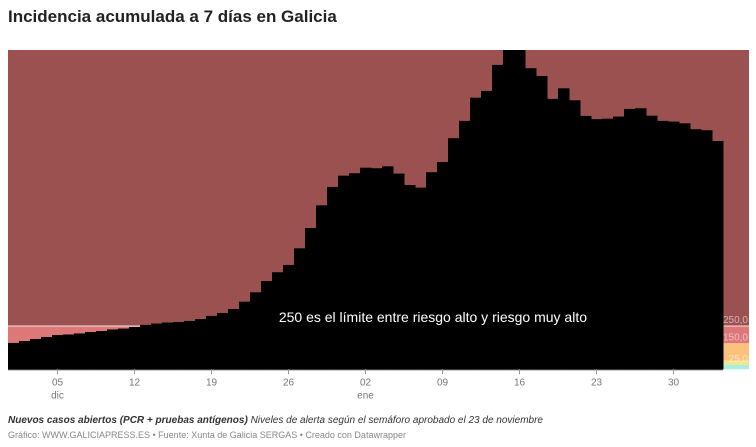 This screenshot has width=756, height=447. I want to click on bar-17-ene, so click(531, 219).